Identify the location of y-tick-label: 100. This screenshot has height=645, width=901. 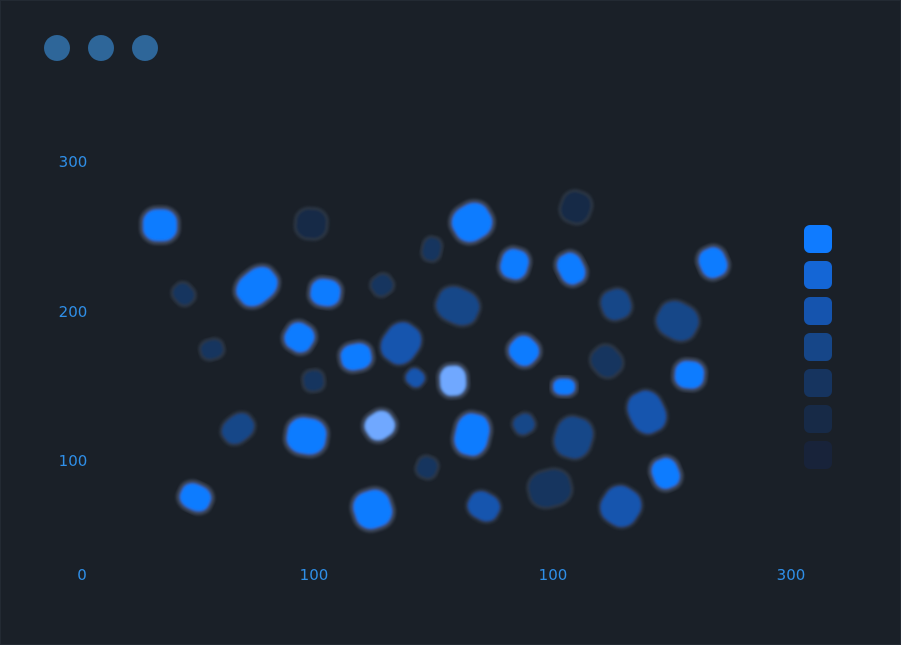
(73, 461).